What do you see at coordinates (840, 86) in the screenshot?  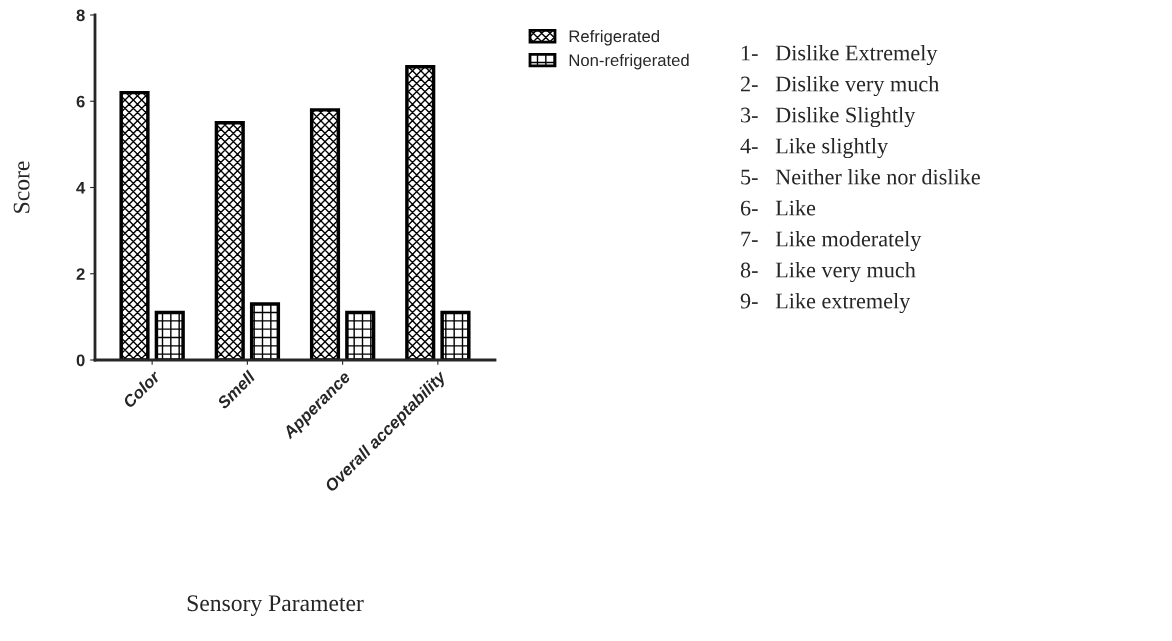 I see `text: 2- Dislike very much` at bounding box center [840, 86].